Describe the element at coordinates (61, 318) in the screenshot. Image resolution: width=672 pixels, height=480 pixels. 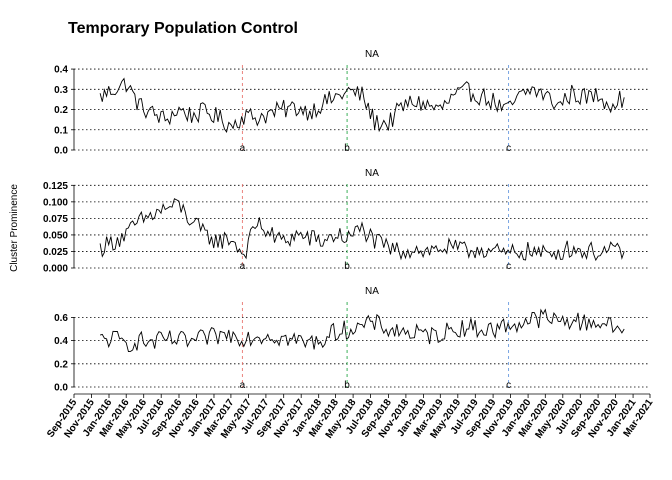
I see `y-tick-label: 0.6` at that location.